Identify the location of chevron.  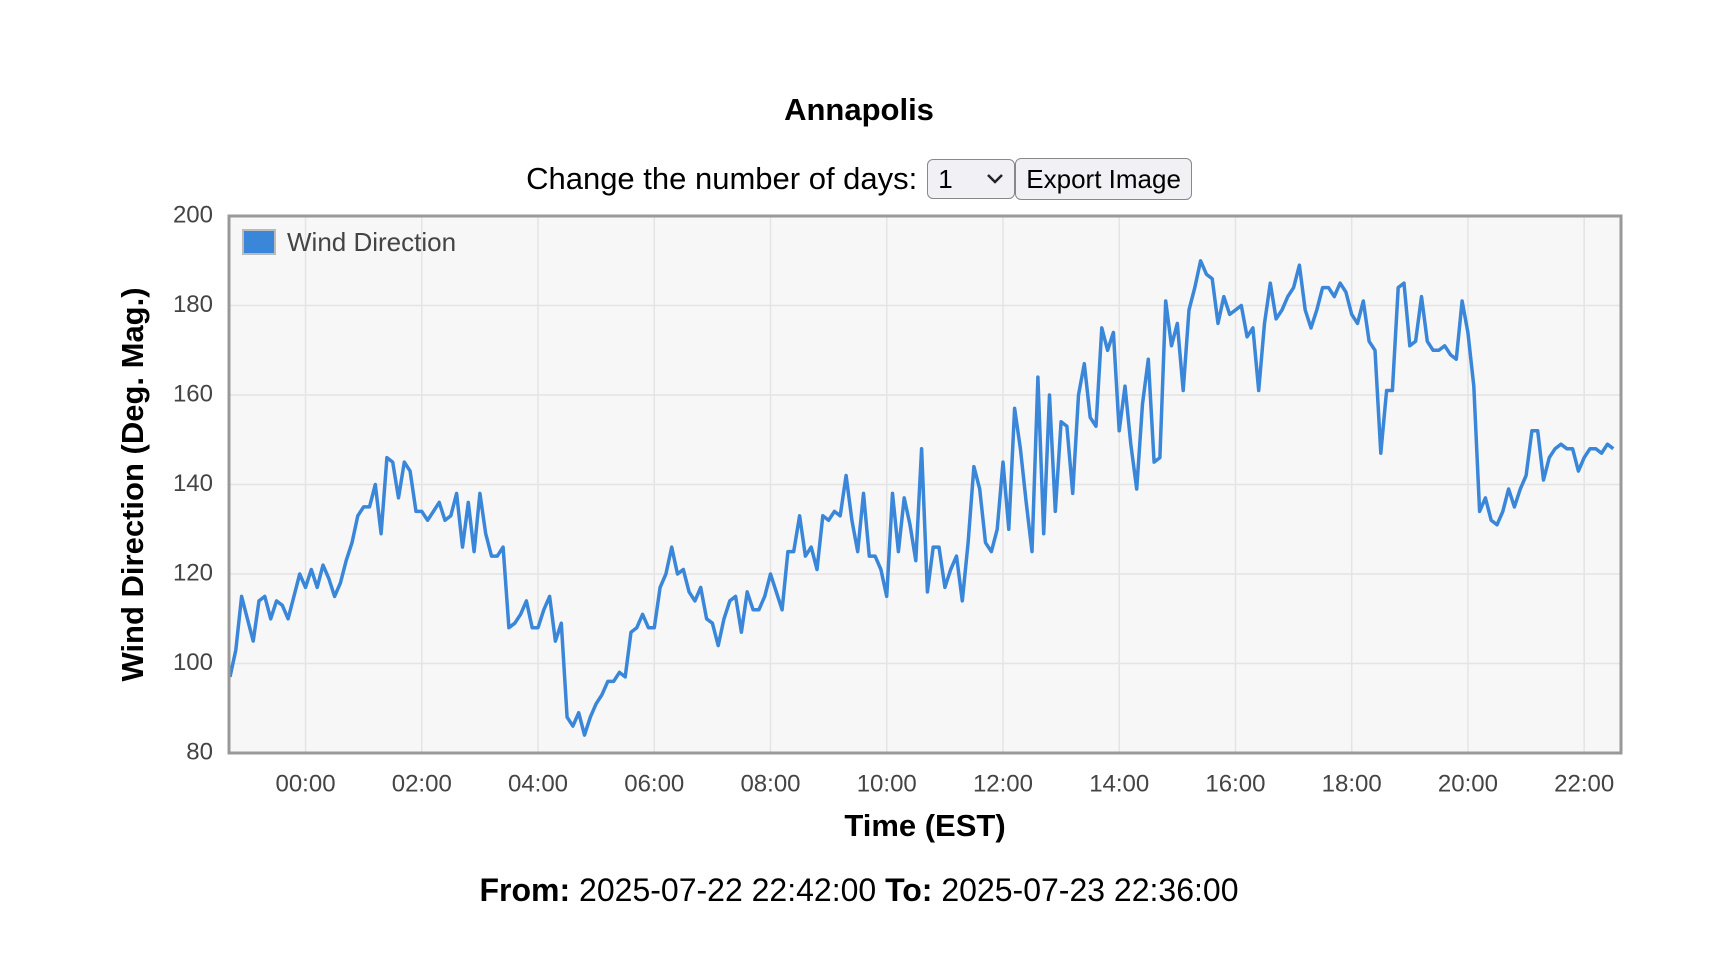
(995, 179).